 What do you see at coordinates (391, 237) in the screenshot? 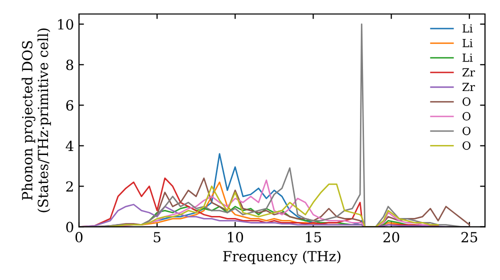
I see `x-tick-label: 20` at bounding box center [391, 237].